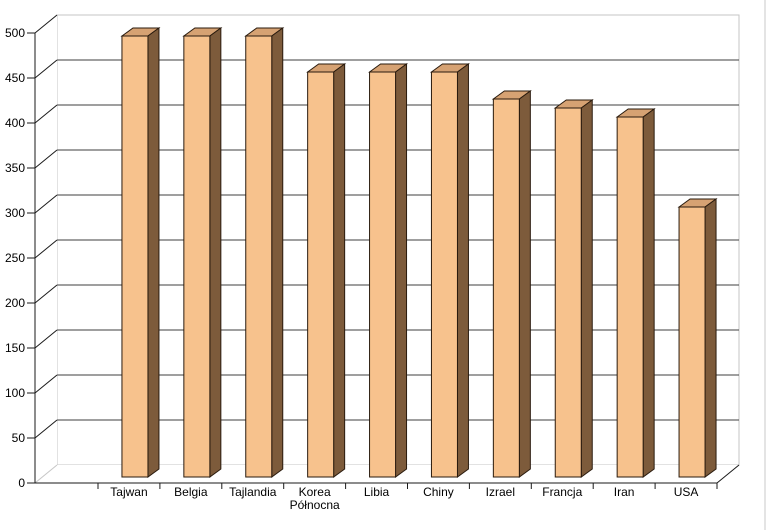  I want to click on bar-tajwan, so click(140, 252).